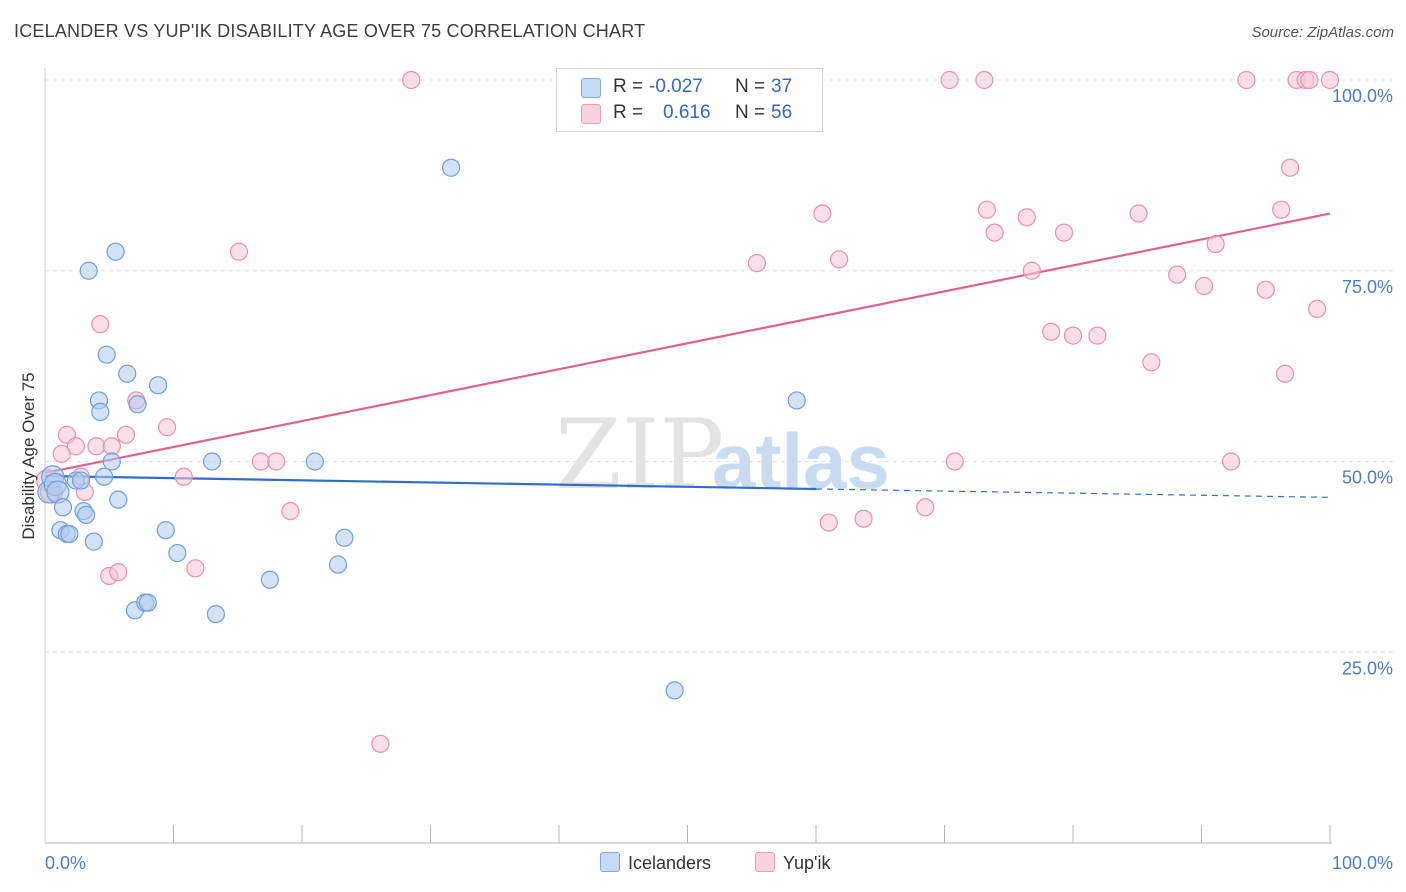 This screenshot has height=892, width=1406. I want to click on icelanders-trend-extension, so click(1073, 493).